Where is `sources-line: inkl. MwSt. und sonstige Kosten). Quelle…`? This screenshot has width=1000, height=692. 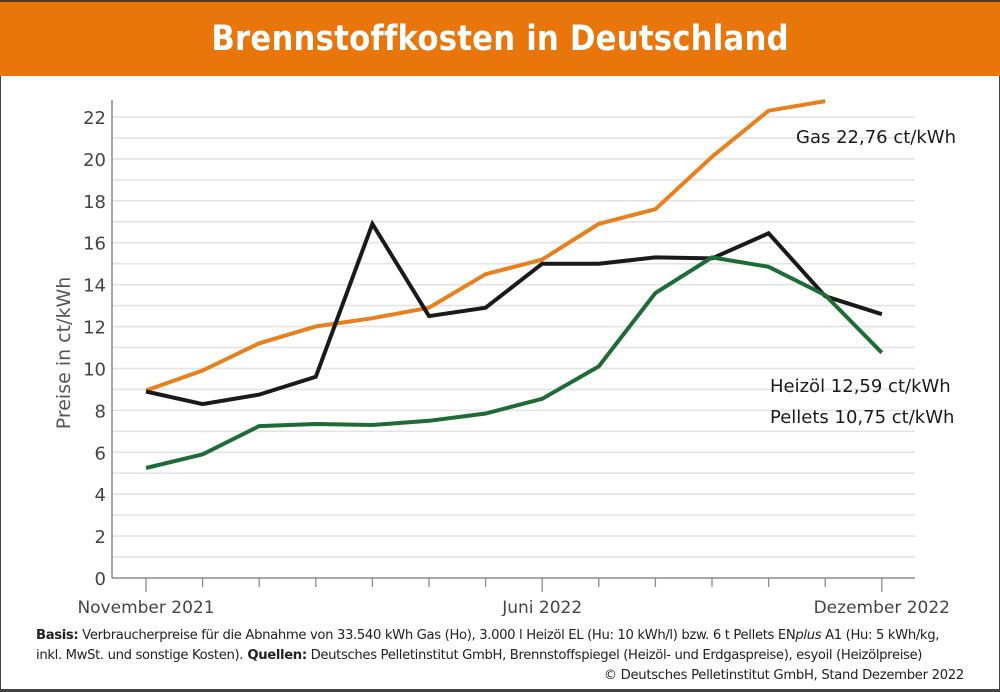 sources-line: inkl. MwSt. und sonstige Kosten). Quelle… is located at coordinates (500, 656).